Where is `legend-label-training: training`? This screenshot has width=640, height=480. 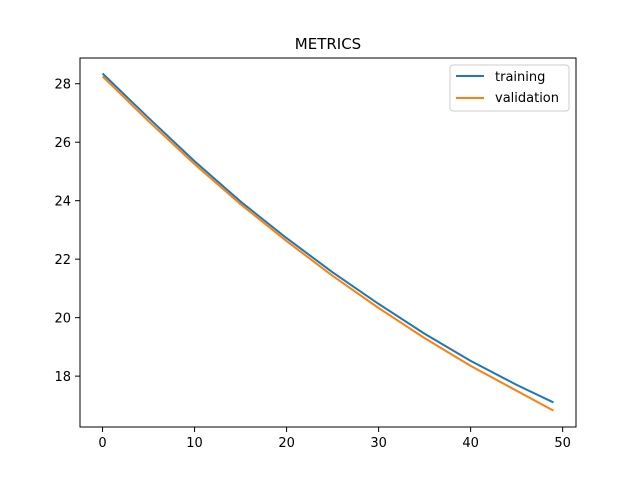 legend-label-training: training is located at coordinates (520, 77).